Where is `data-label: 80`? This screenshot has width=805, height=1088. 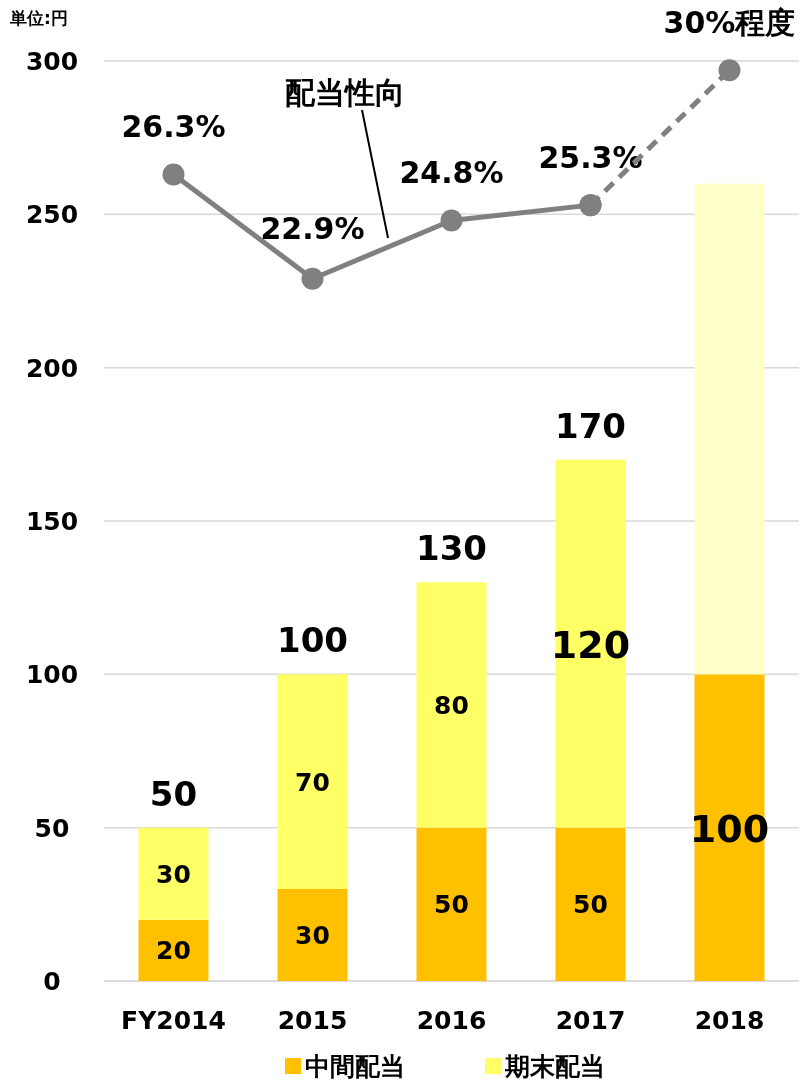 data-label: 80 is located at coordinates (451, 705).